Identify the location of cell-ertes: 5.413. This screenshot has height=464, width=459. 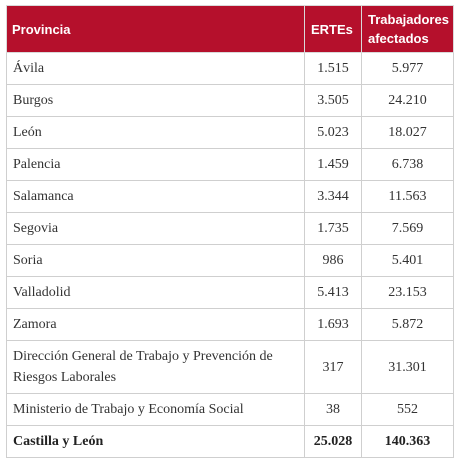
(333, 292).